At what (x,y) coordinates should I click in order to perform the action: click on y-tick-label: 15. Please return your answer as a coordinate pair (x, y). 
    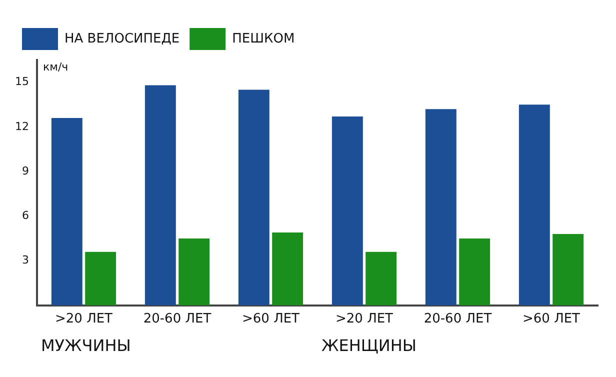
    Looking at the image, I should click on (21, 81).